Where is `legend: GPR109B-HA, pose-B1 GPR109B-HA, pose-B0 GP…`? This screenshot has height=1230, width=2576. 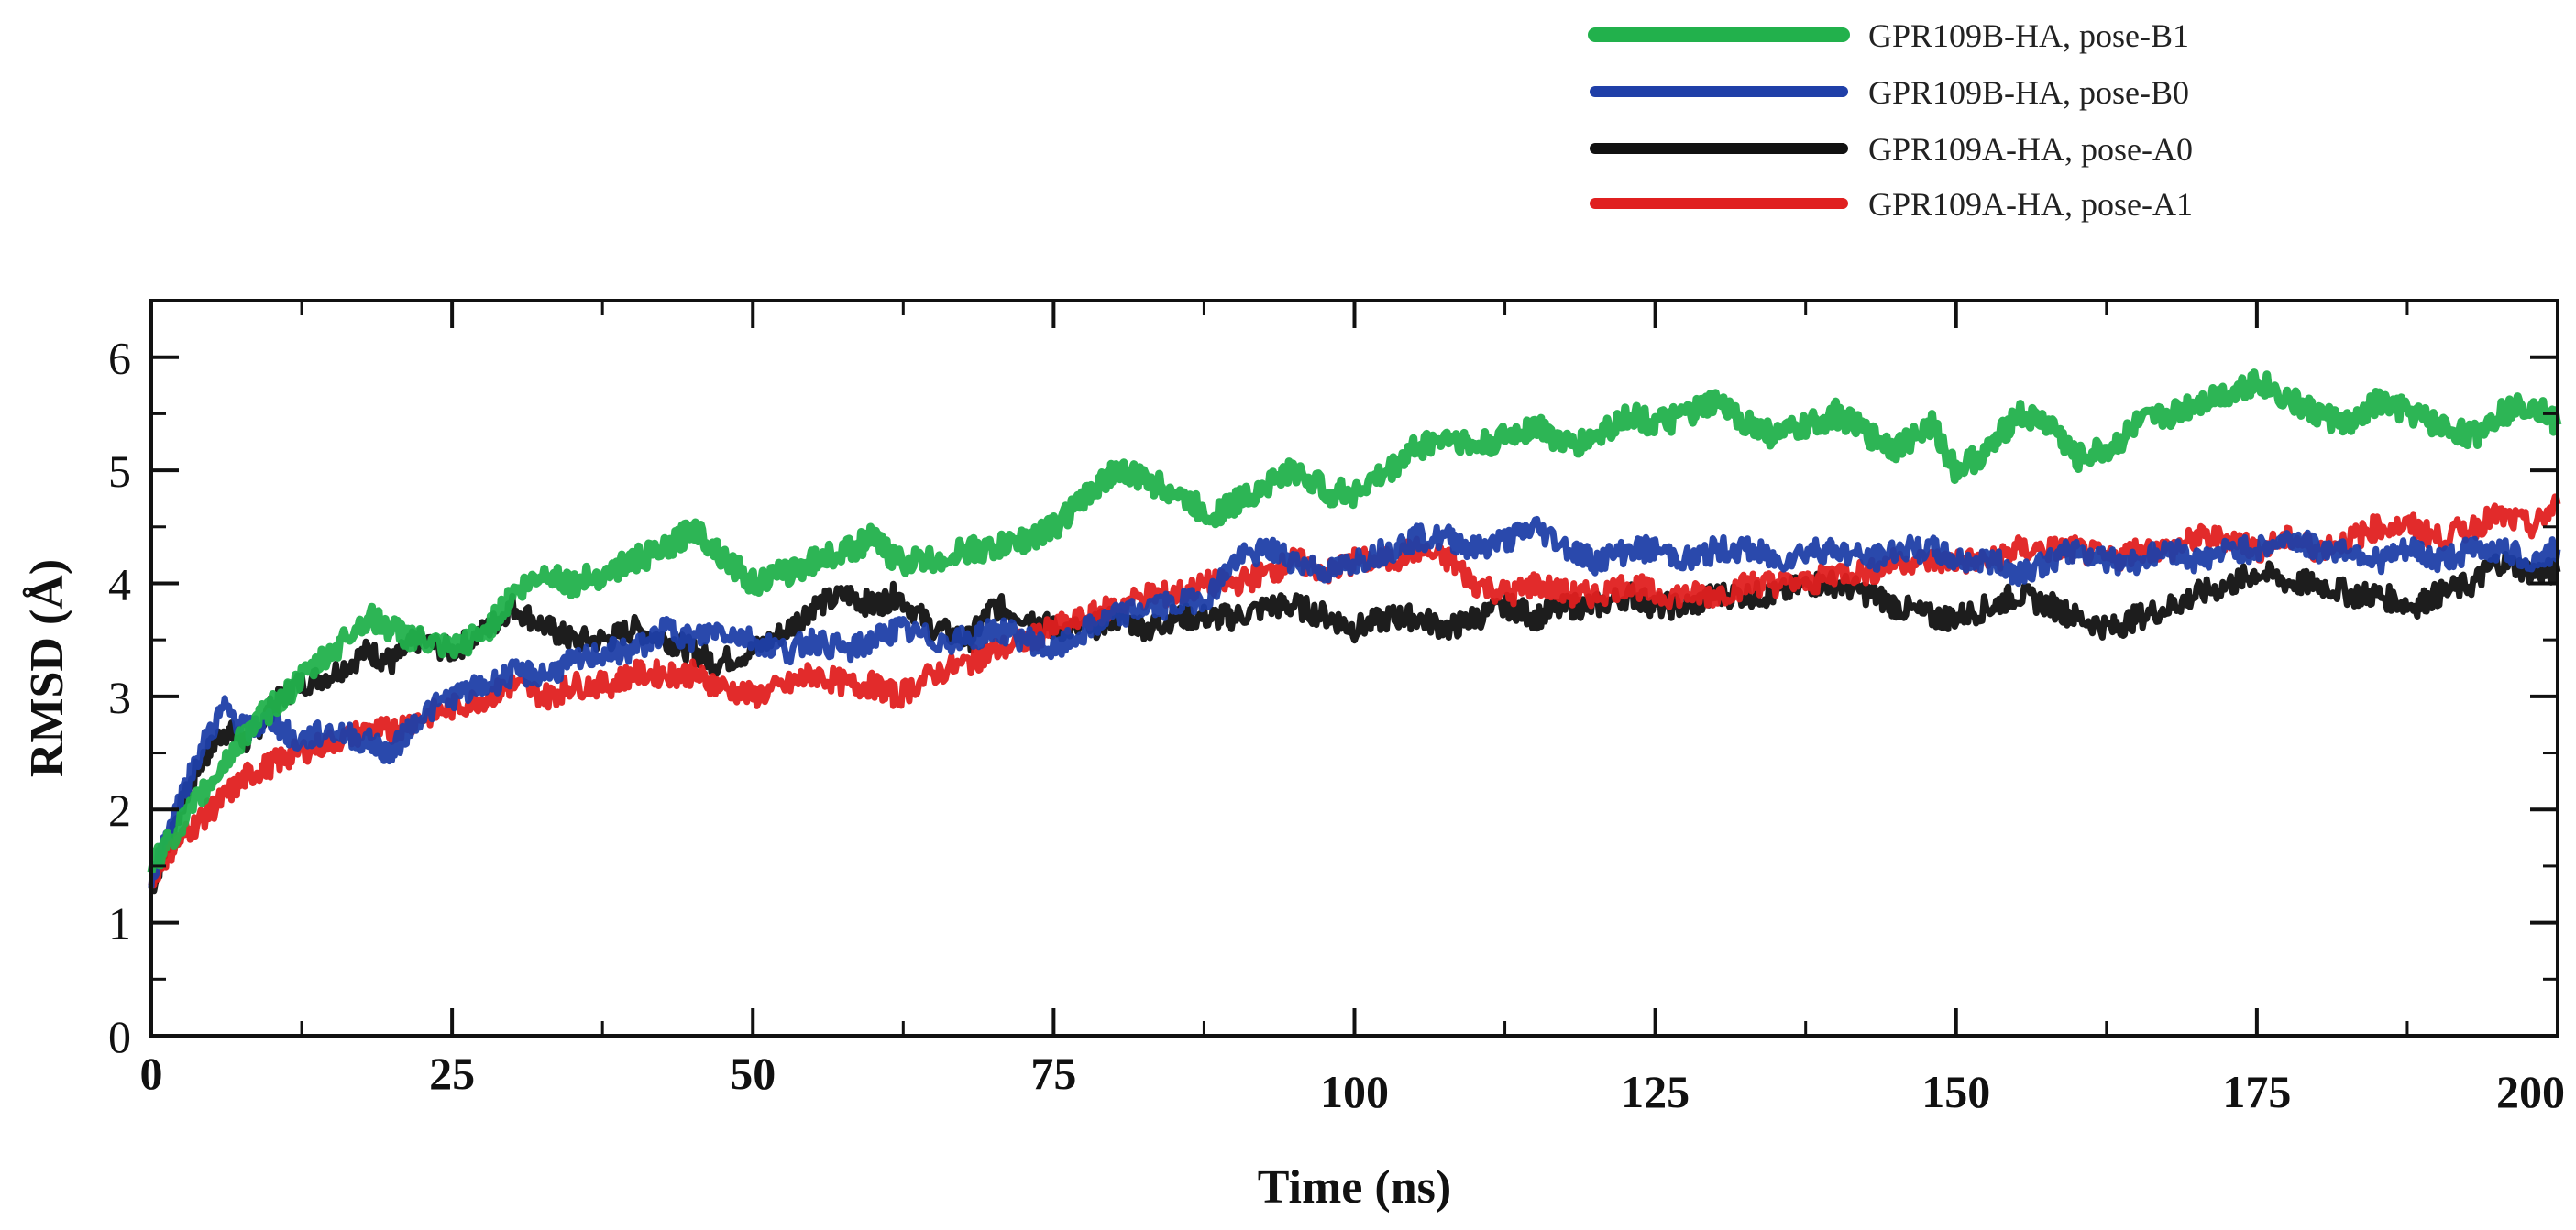 legend: GPR109B-HA, pose-B1 GPR109B-HA, pose-B0 GP… is located at coordinates (1890, 120).